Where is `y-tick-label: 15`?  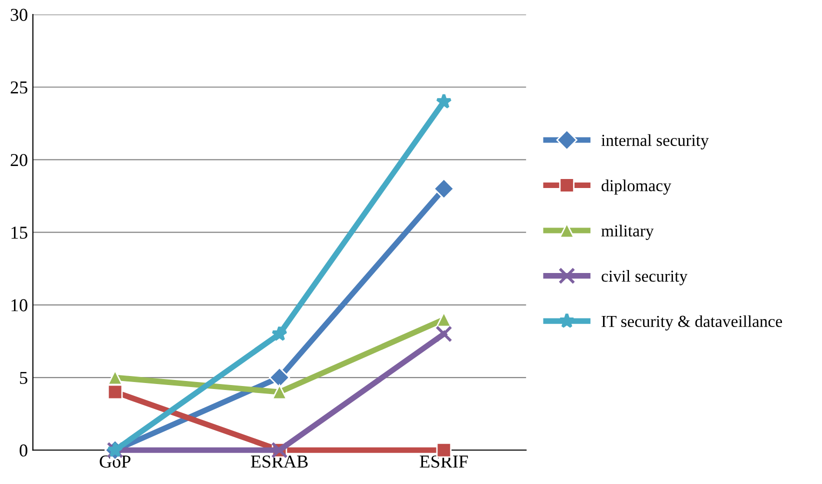
y-tick-label: 15 is located at coordinates (20, 232).